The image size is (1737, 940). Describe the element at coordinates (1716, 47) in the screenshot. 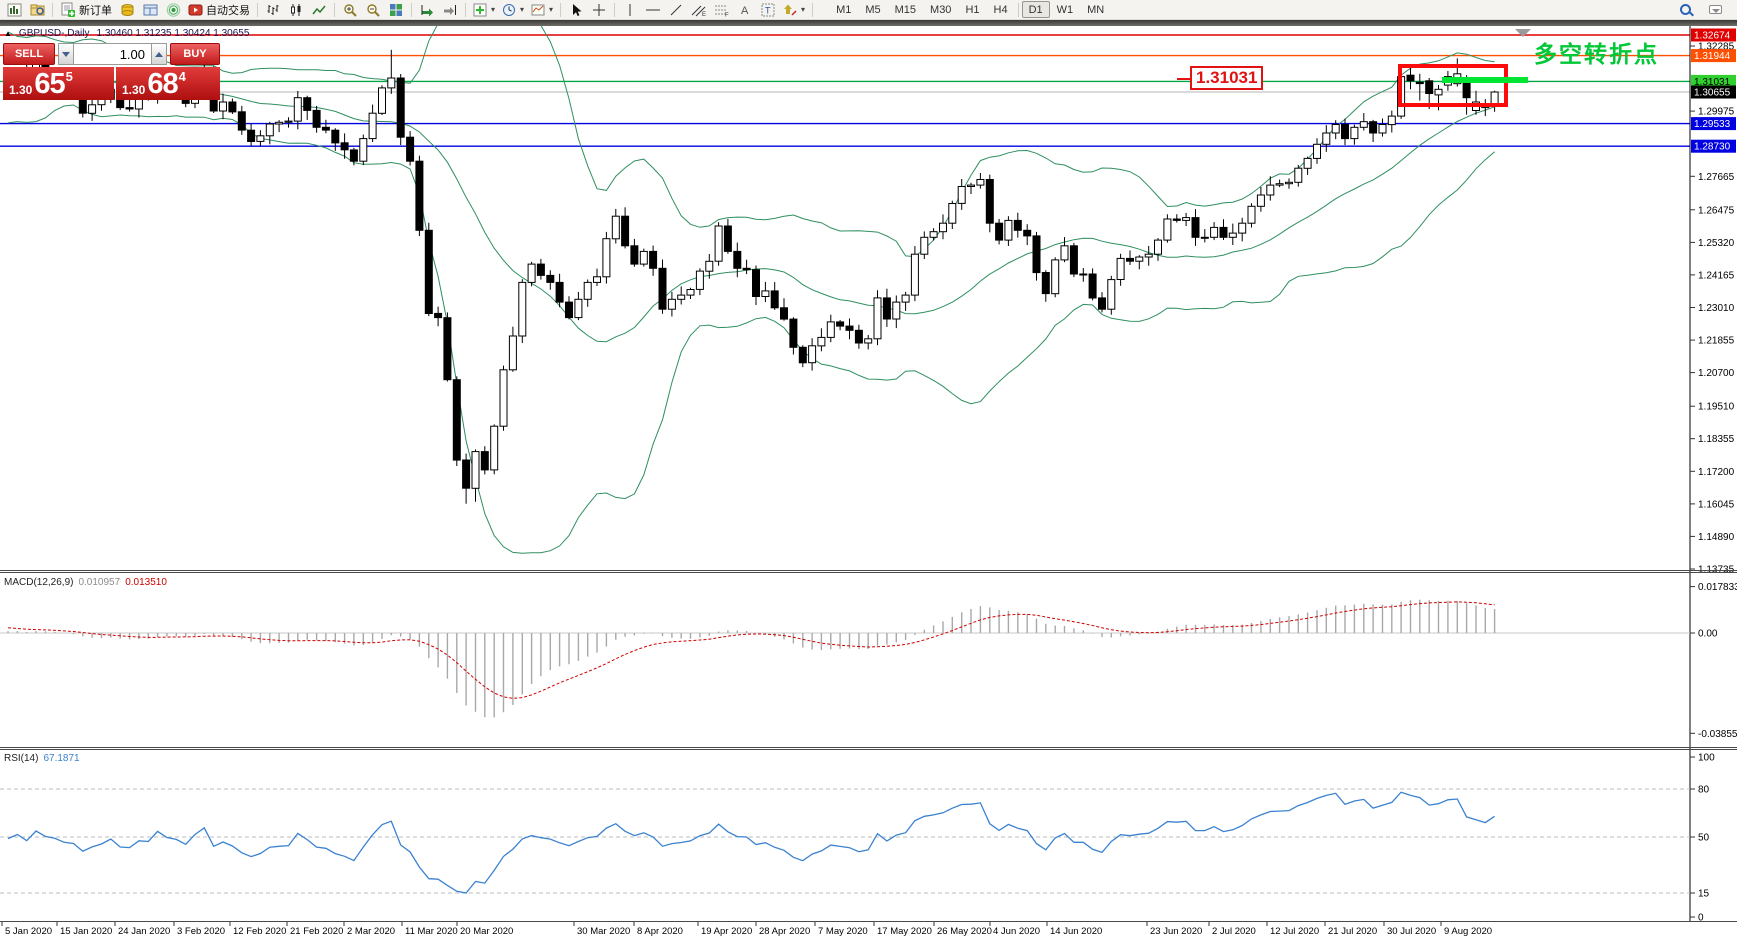

I see `price-tick-label: 1.32285` at that location.